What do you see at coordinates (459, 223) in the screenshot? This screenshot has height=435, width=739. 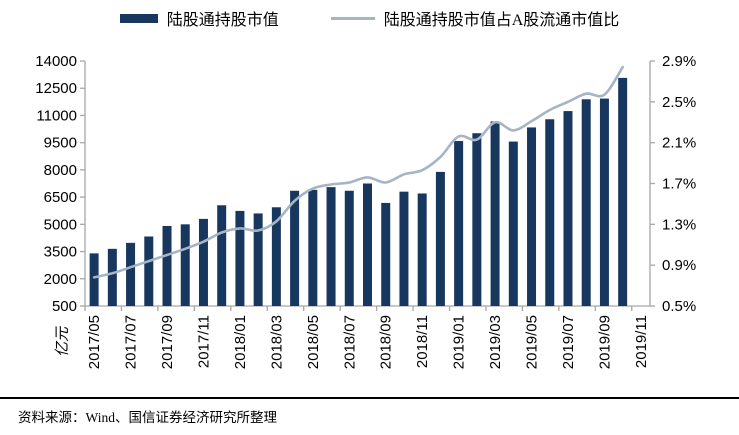 I see `bar-2019/01` at bounding box center [459, 223].